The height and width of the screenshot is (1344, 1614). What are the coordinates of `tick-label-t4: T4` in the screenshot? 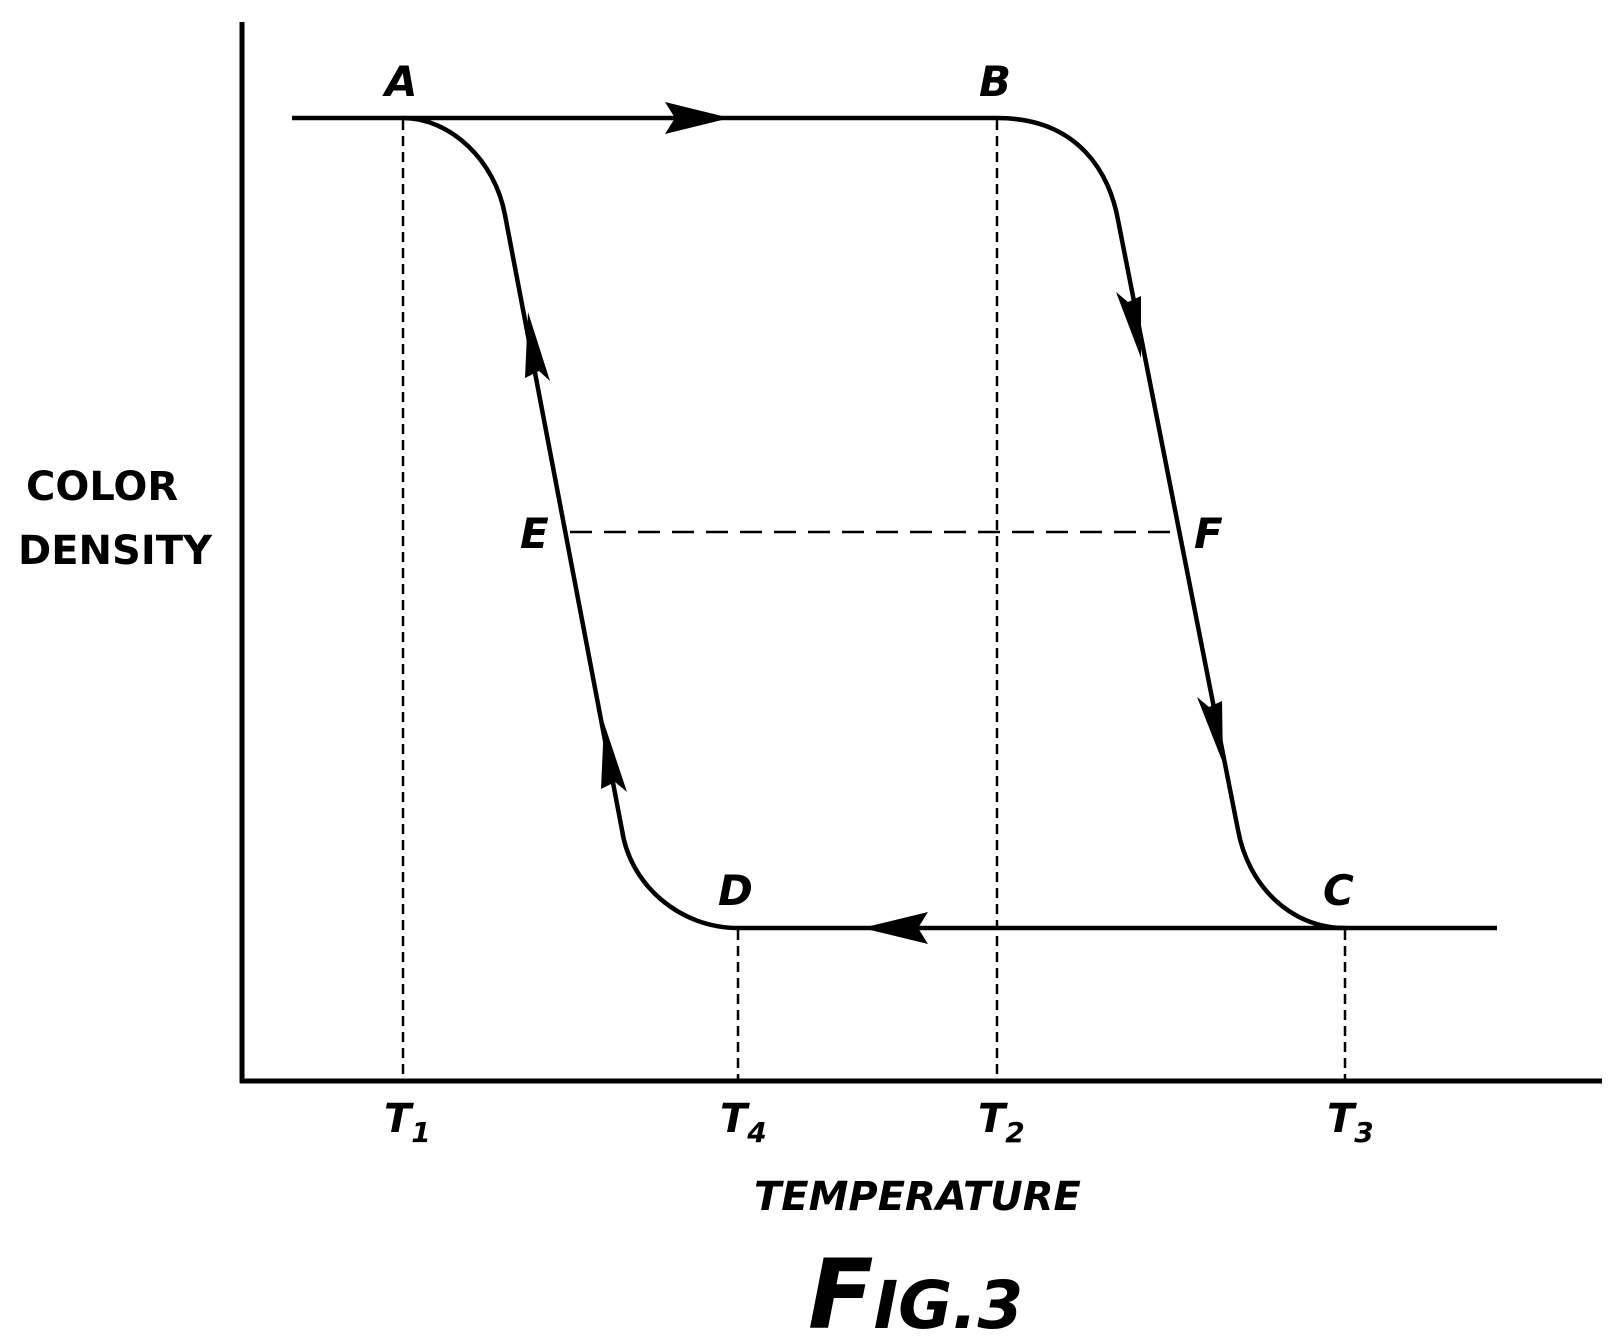 It's located at (743, 1122).